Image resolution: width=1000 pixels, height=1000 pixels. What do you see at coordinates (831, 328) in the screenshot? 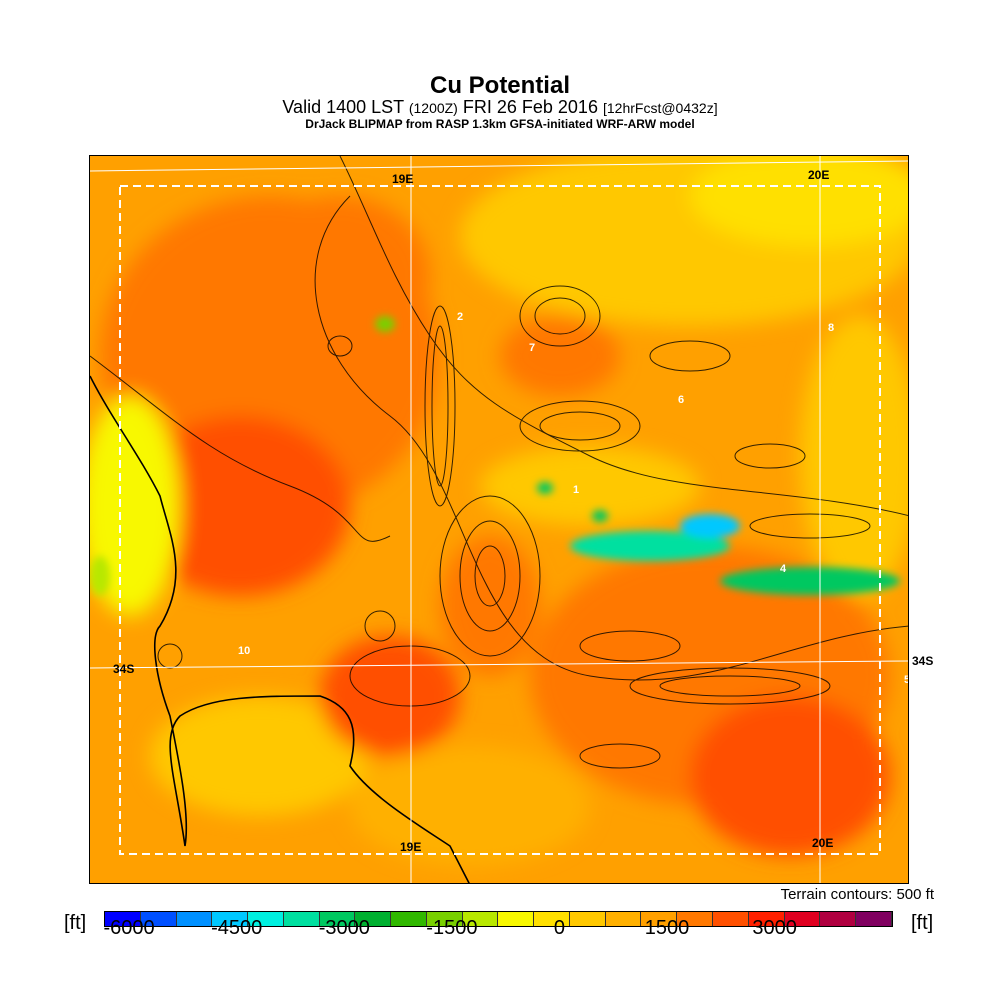
I see `site-8: 8` at bounding box center [831, 328].